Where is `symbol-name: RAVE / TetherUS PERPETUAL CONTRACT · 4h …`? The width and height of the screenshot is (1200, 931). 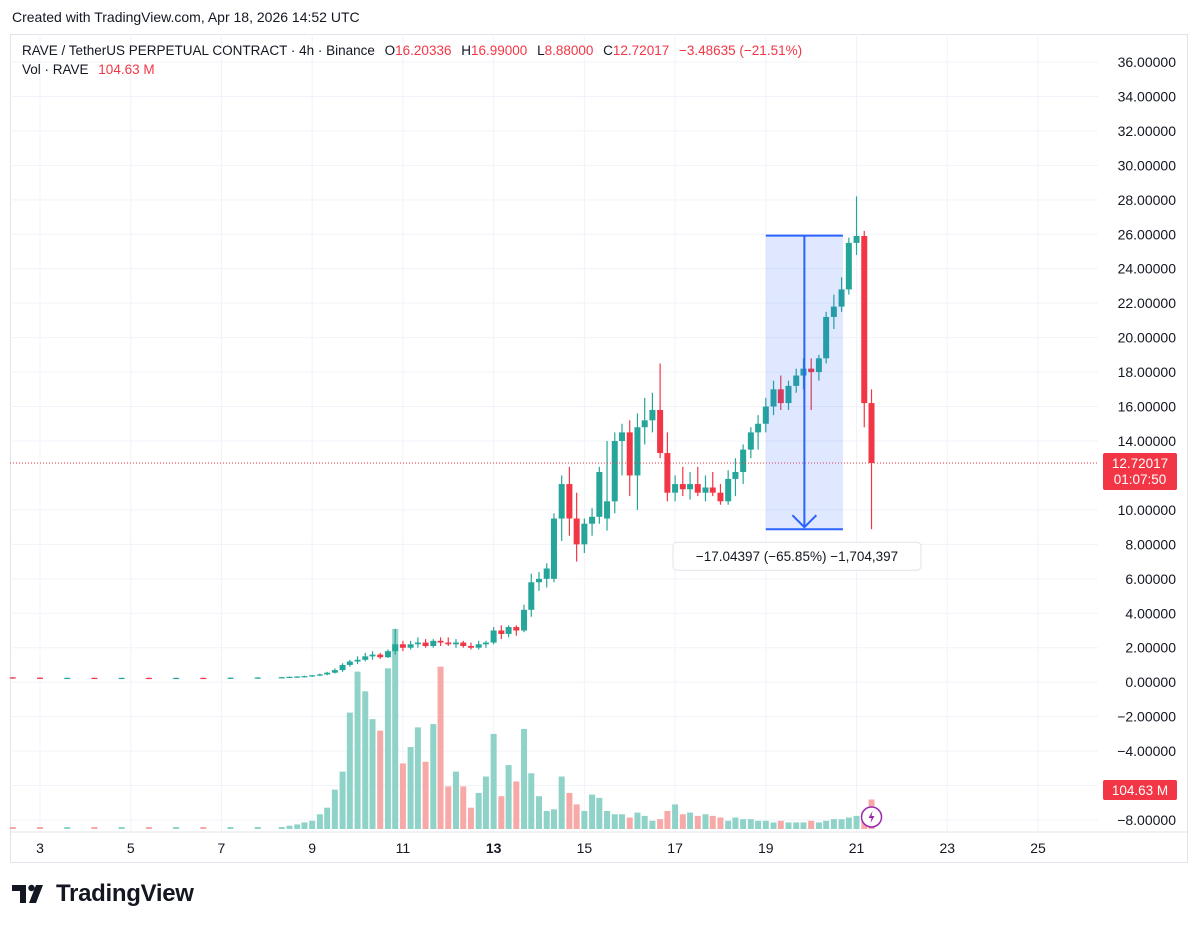
symbol-name: RAVE / TetherUS PERPETUAL CONTRACT · 4h … is located at coordinates (198, 50).